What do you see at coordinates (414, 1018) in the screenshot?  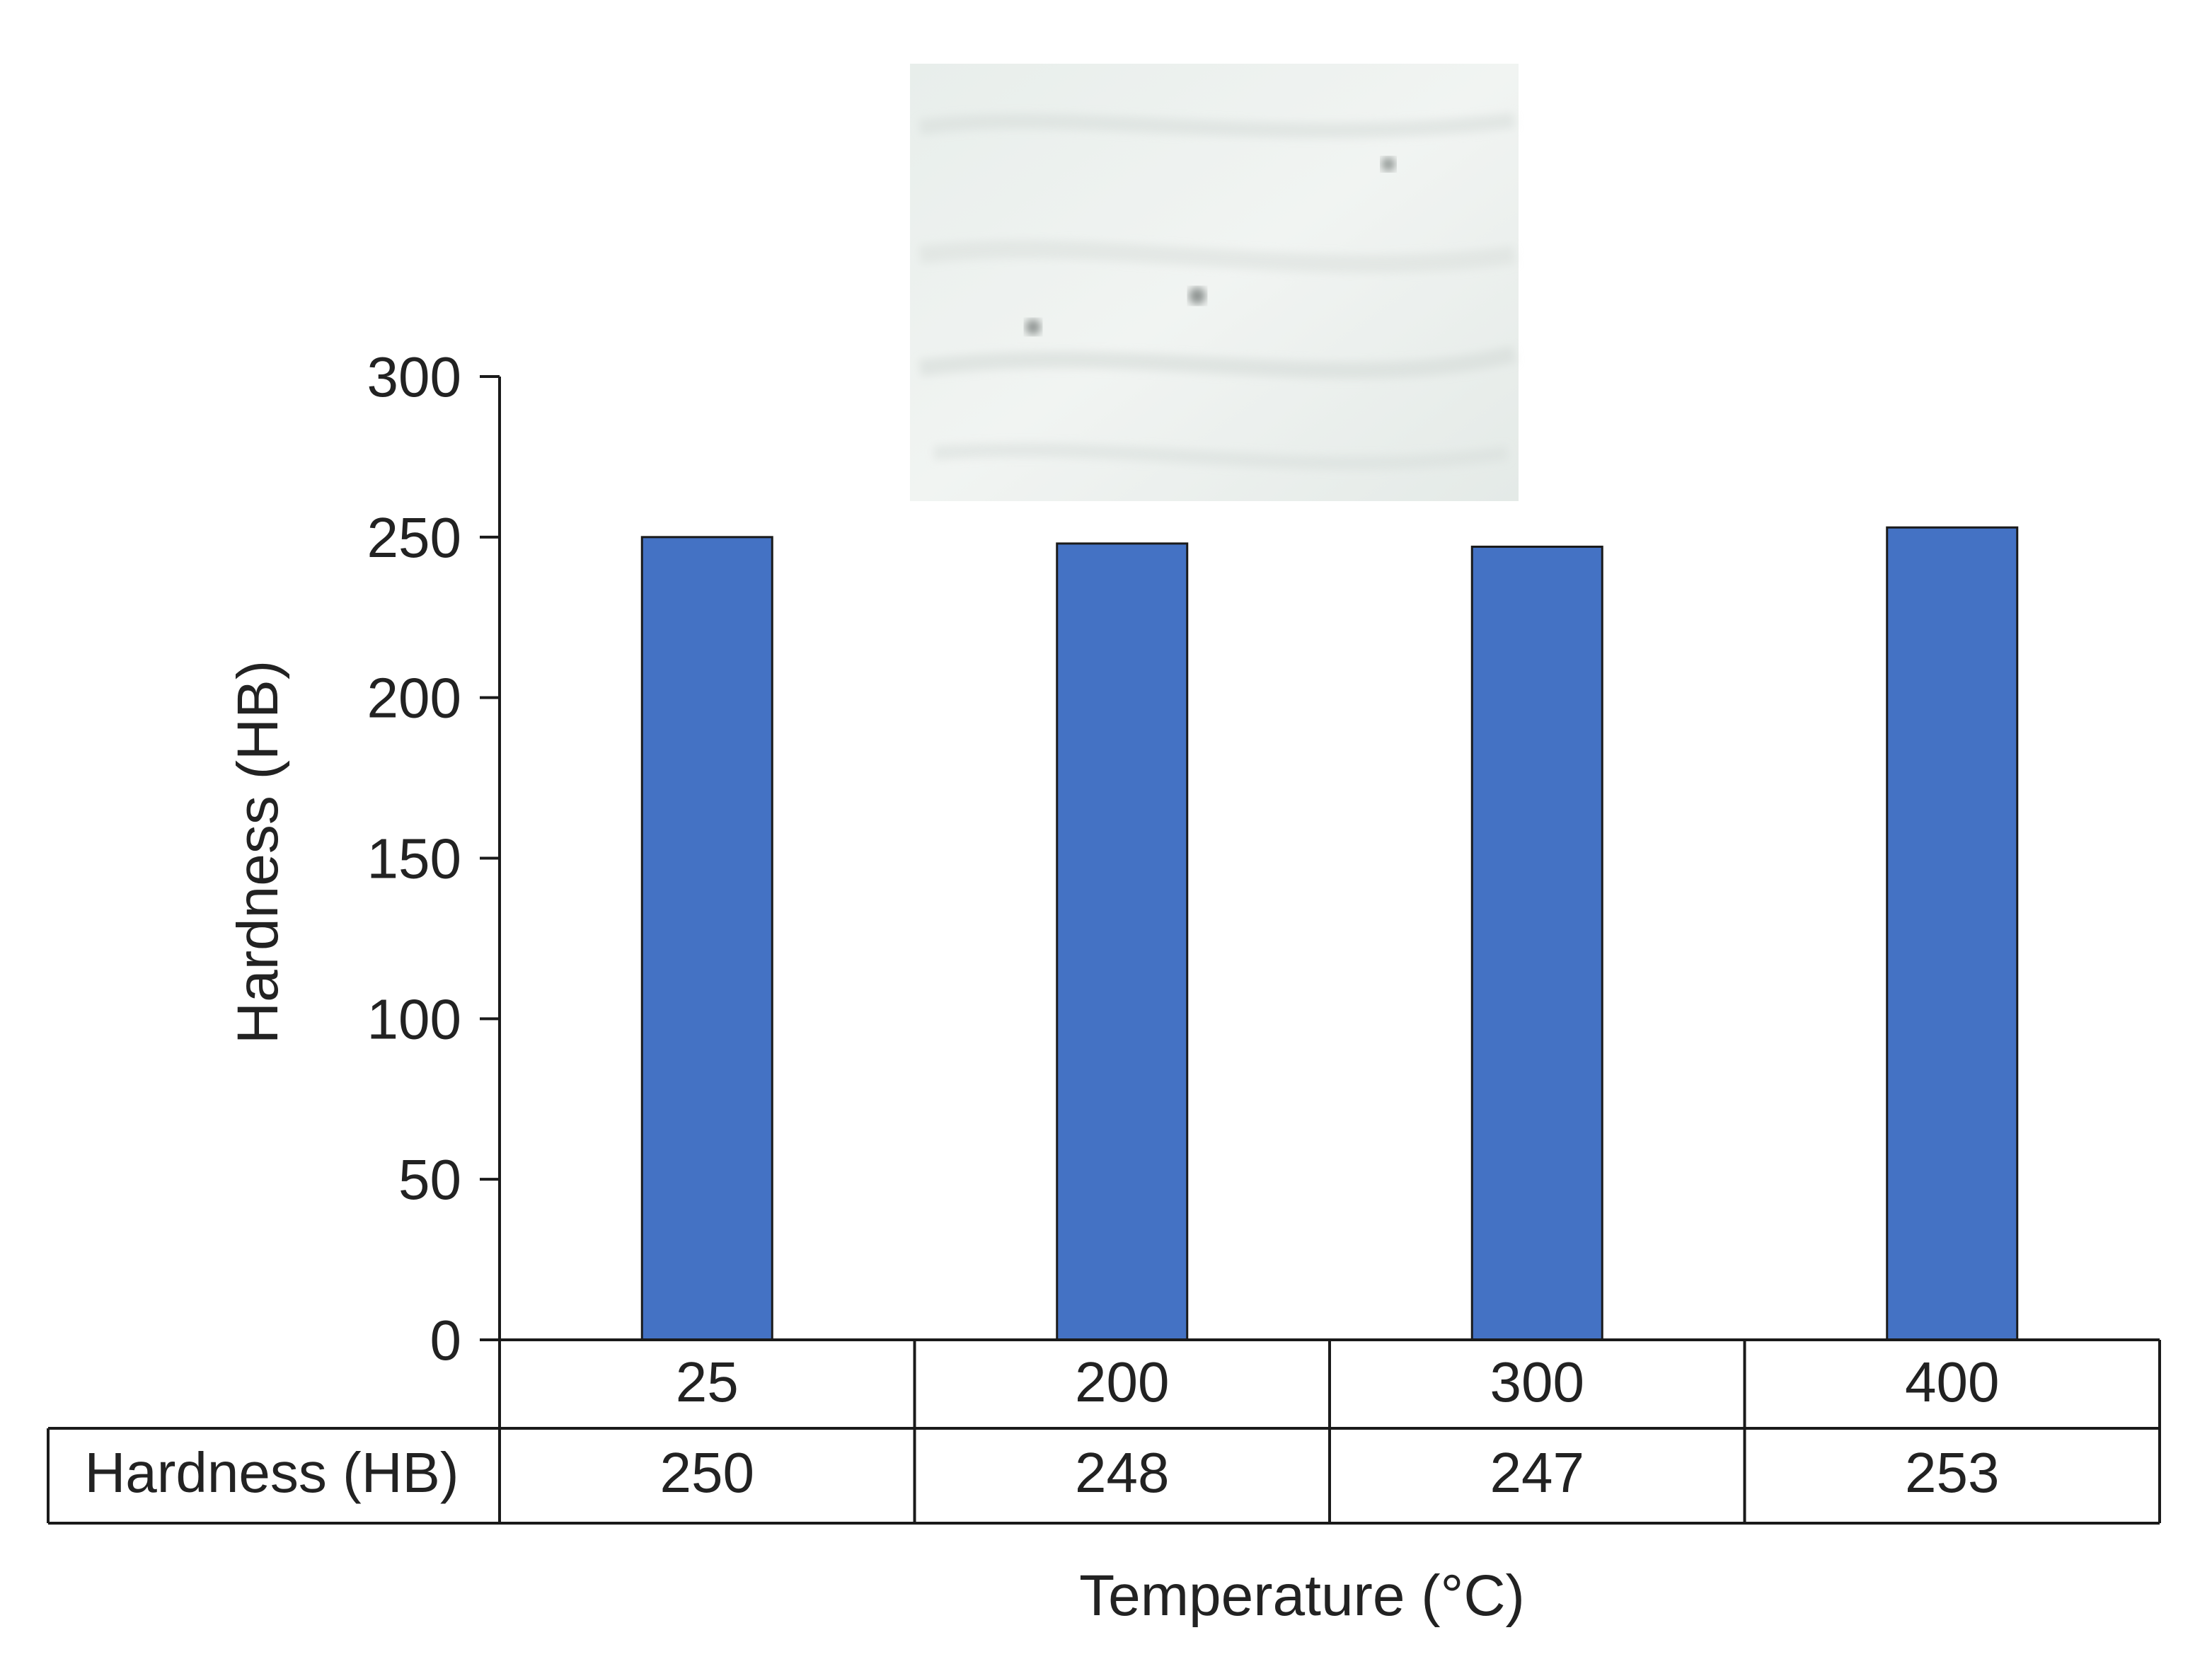 I see `y-tick-label: 100` at bounding box center [414, 1018].